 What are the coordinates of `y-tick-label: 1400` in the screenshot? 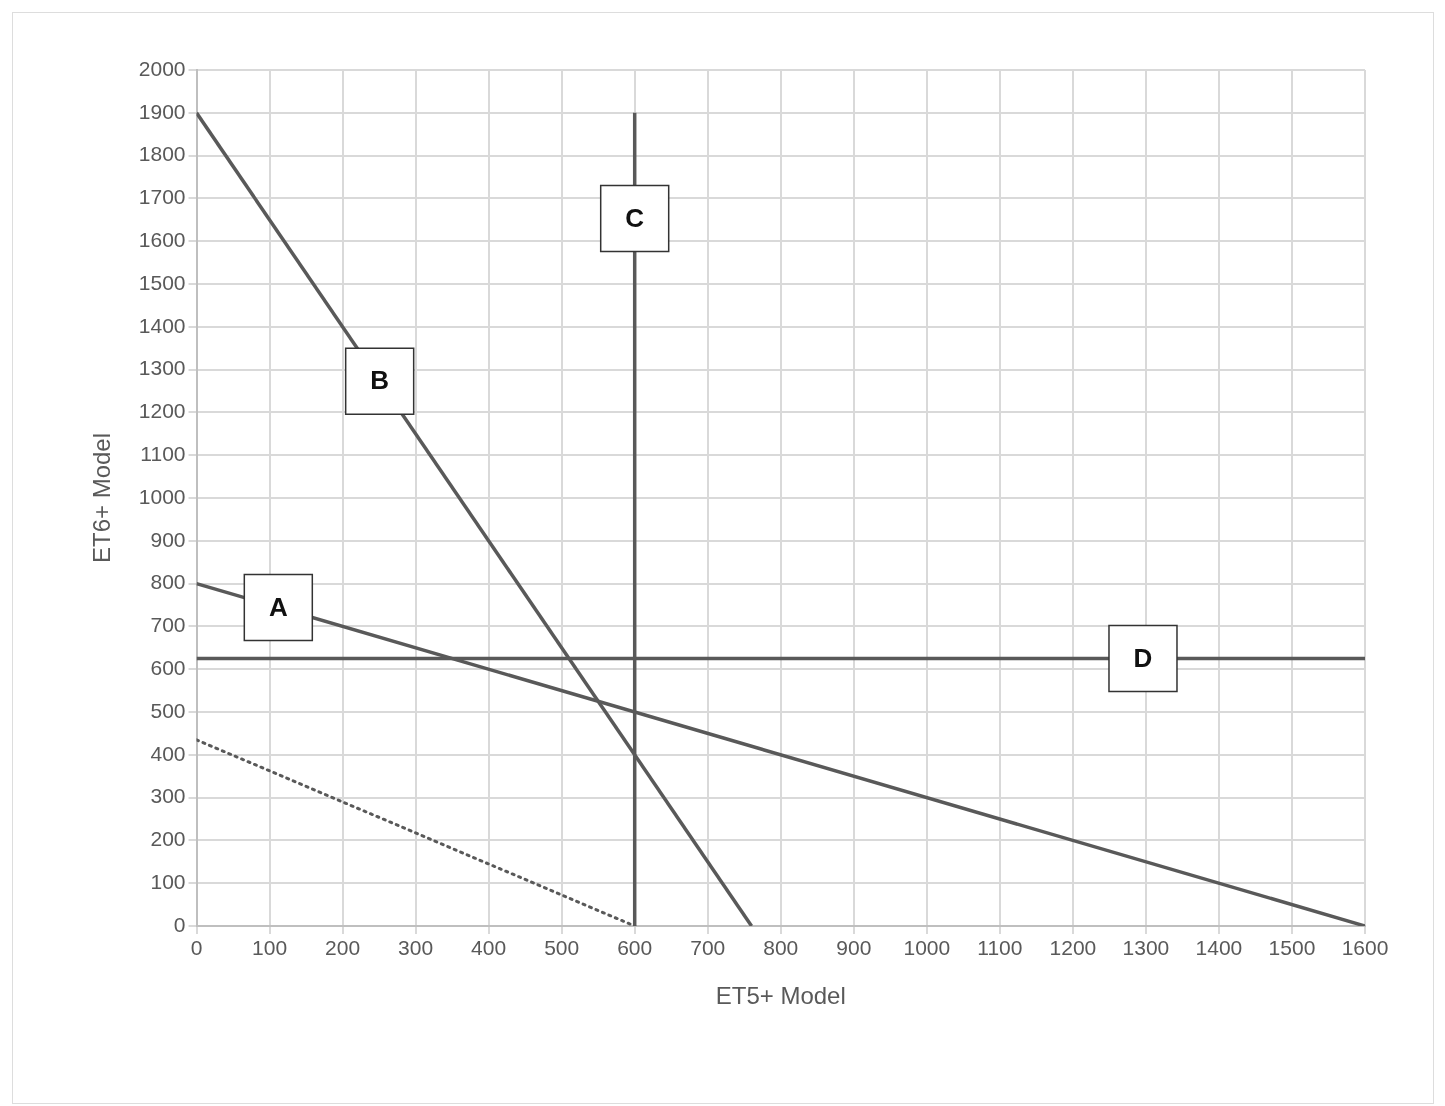 It's located at (162, 325).